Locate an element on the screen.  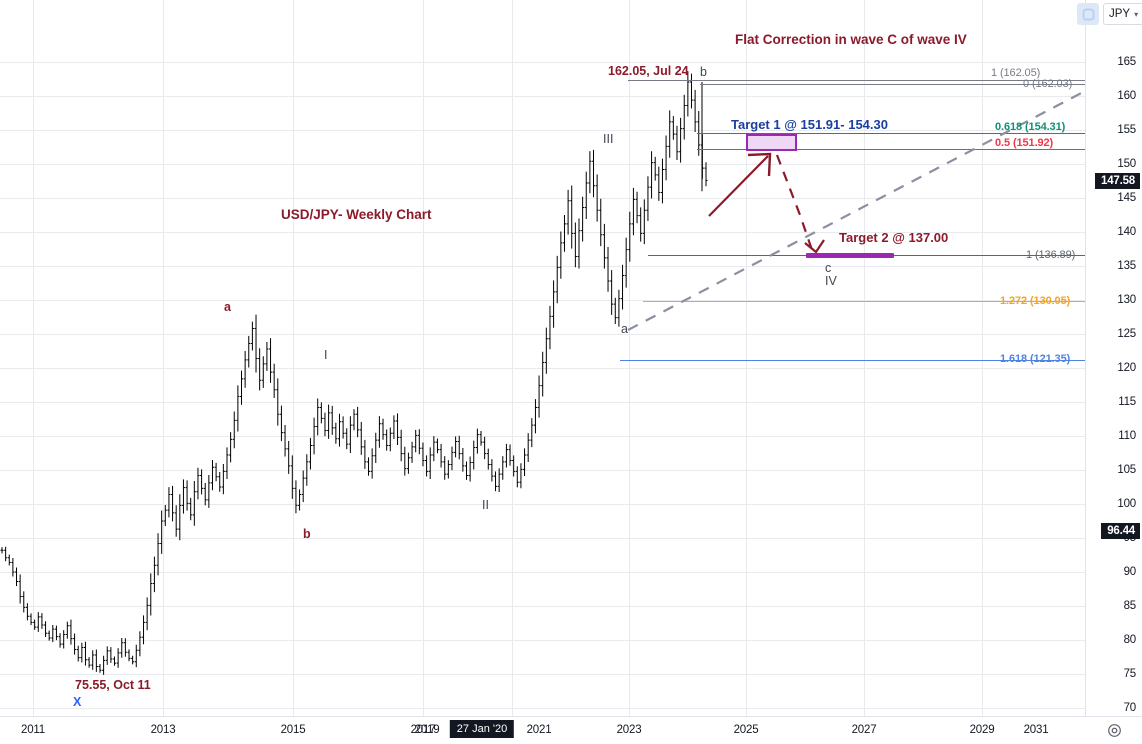
time-tick: 2029 is located at coordinates (982, 730).